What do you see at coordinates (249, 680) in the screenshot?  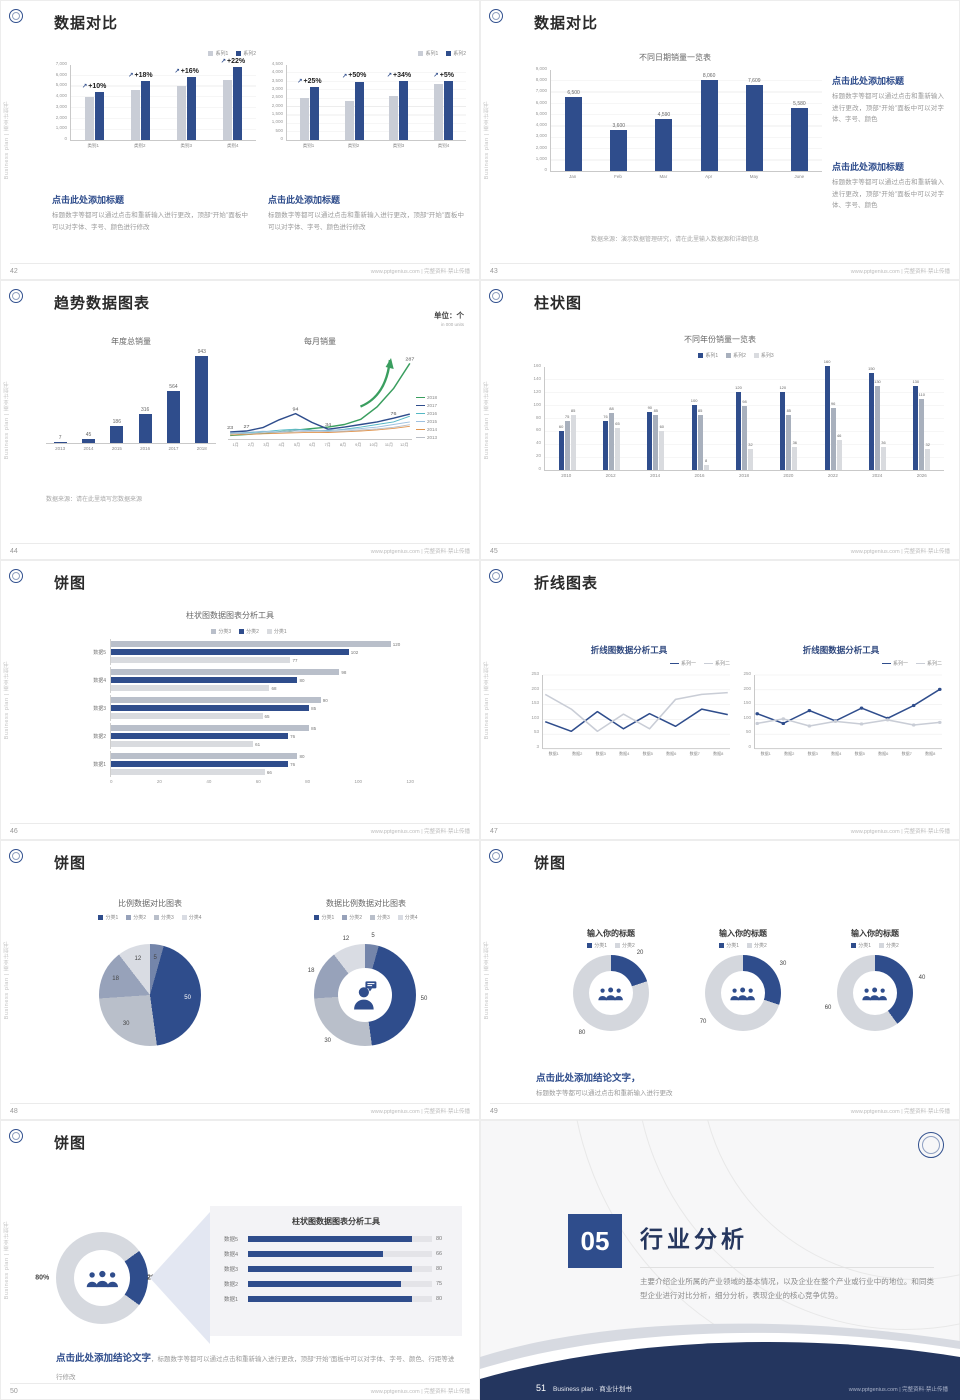 I see `hb-row: 数据4 98 80 68` at bounding box center [249, 680].